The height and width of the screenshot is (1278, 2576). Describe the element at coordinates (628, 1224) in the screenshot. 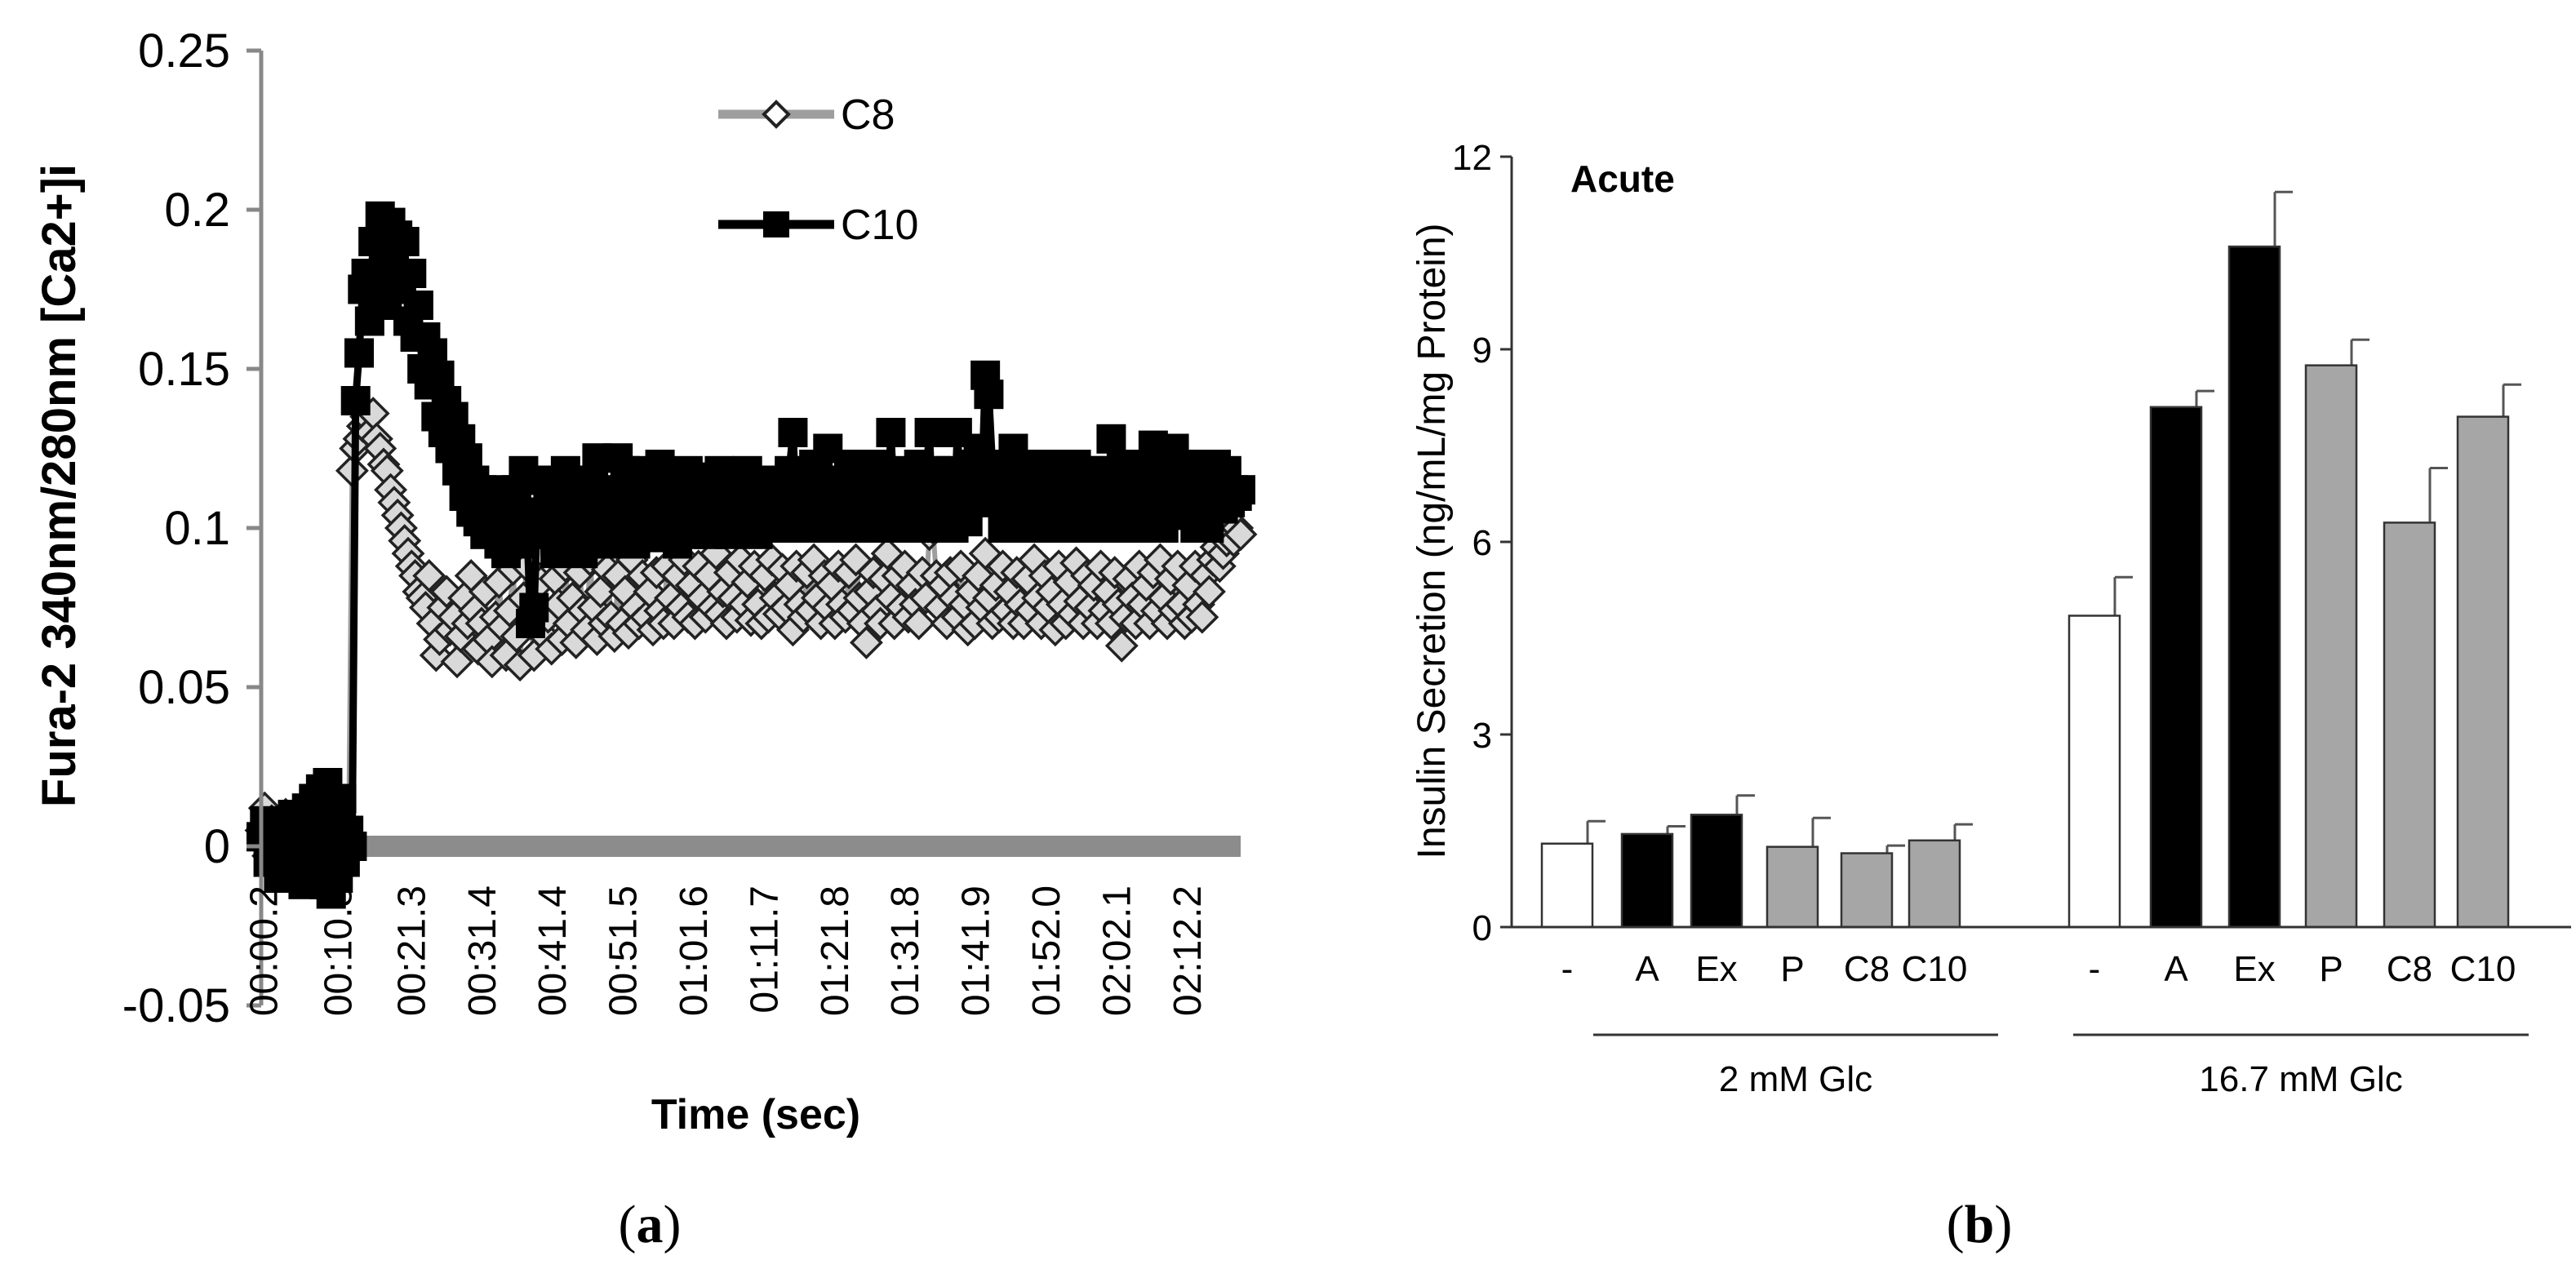

I see `caption-a-open: (` at that location.